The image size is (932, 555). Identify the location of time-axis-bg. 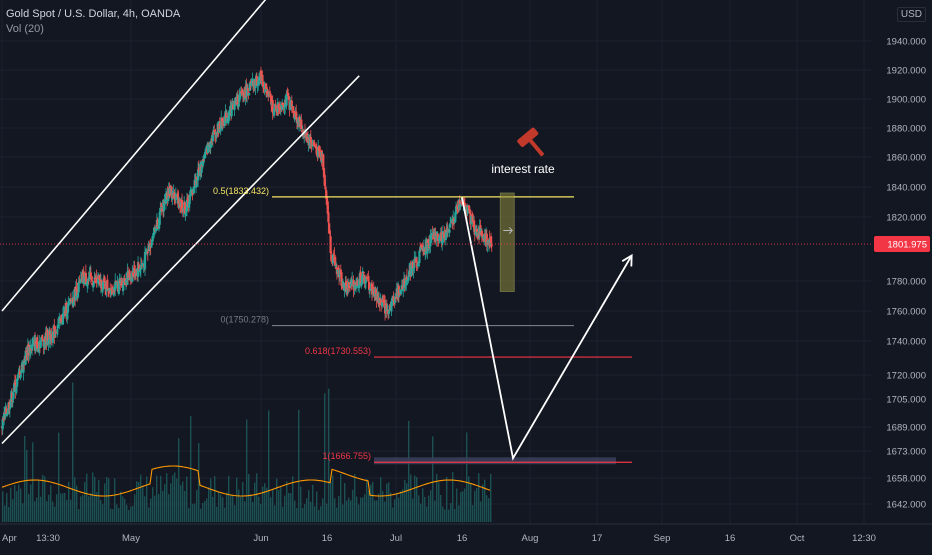
(466, 537).